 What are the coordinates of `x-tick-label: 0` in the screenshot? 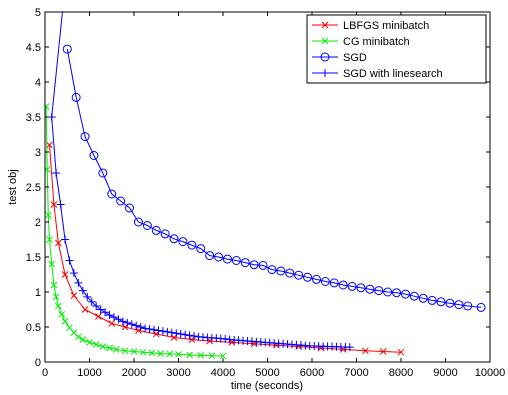 It's located at (45, 373).